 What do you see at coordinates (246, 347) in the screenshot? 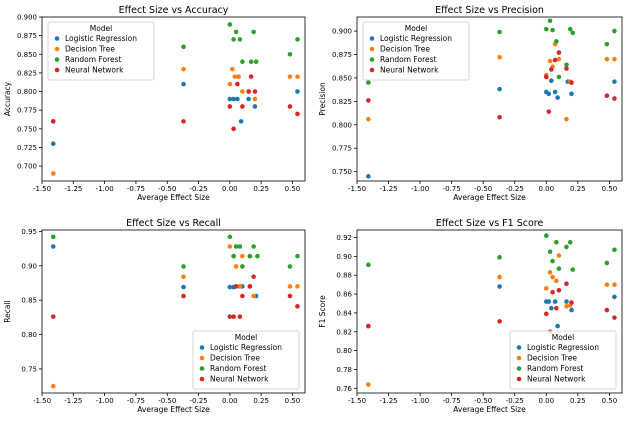
I see `legend-entry: Logistic Regression` at bounding box center [246, 347].